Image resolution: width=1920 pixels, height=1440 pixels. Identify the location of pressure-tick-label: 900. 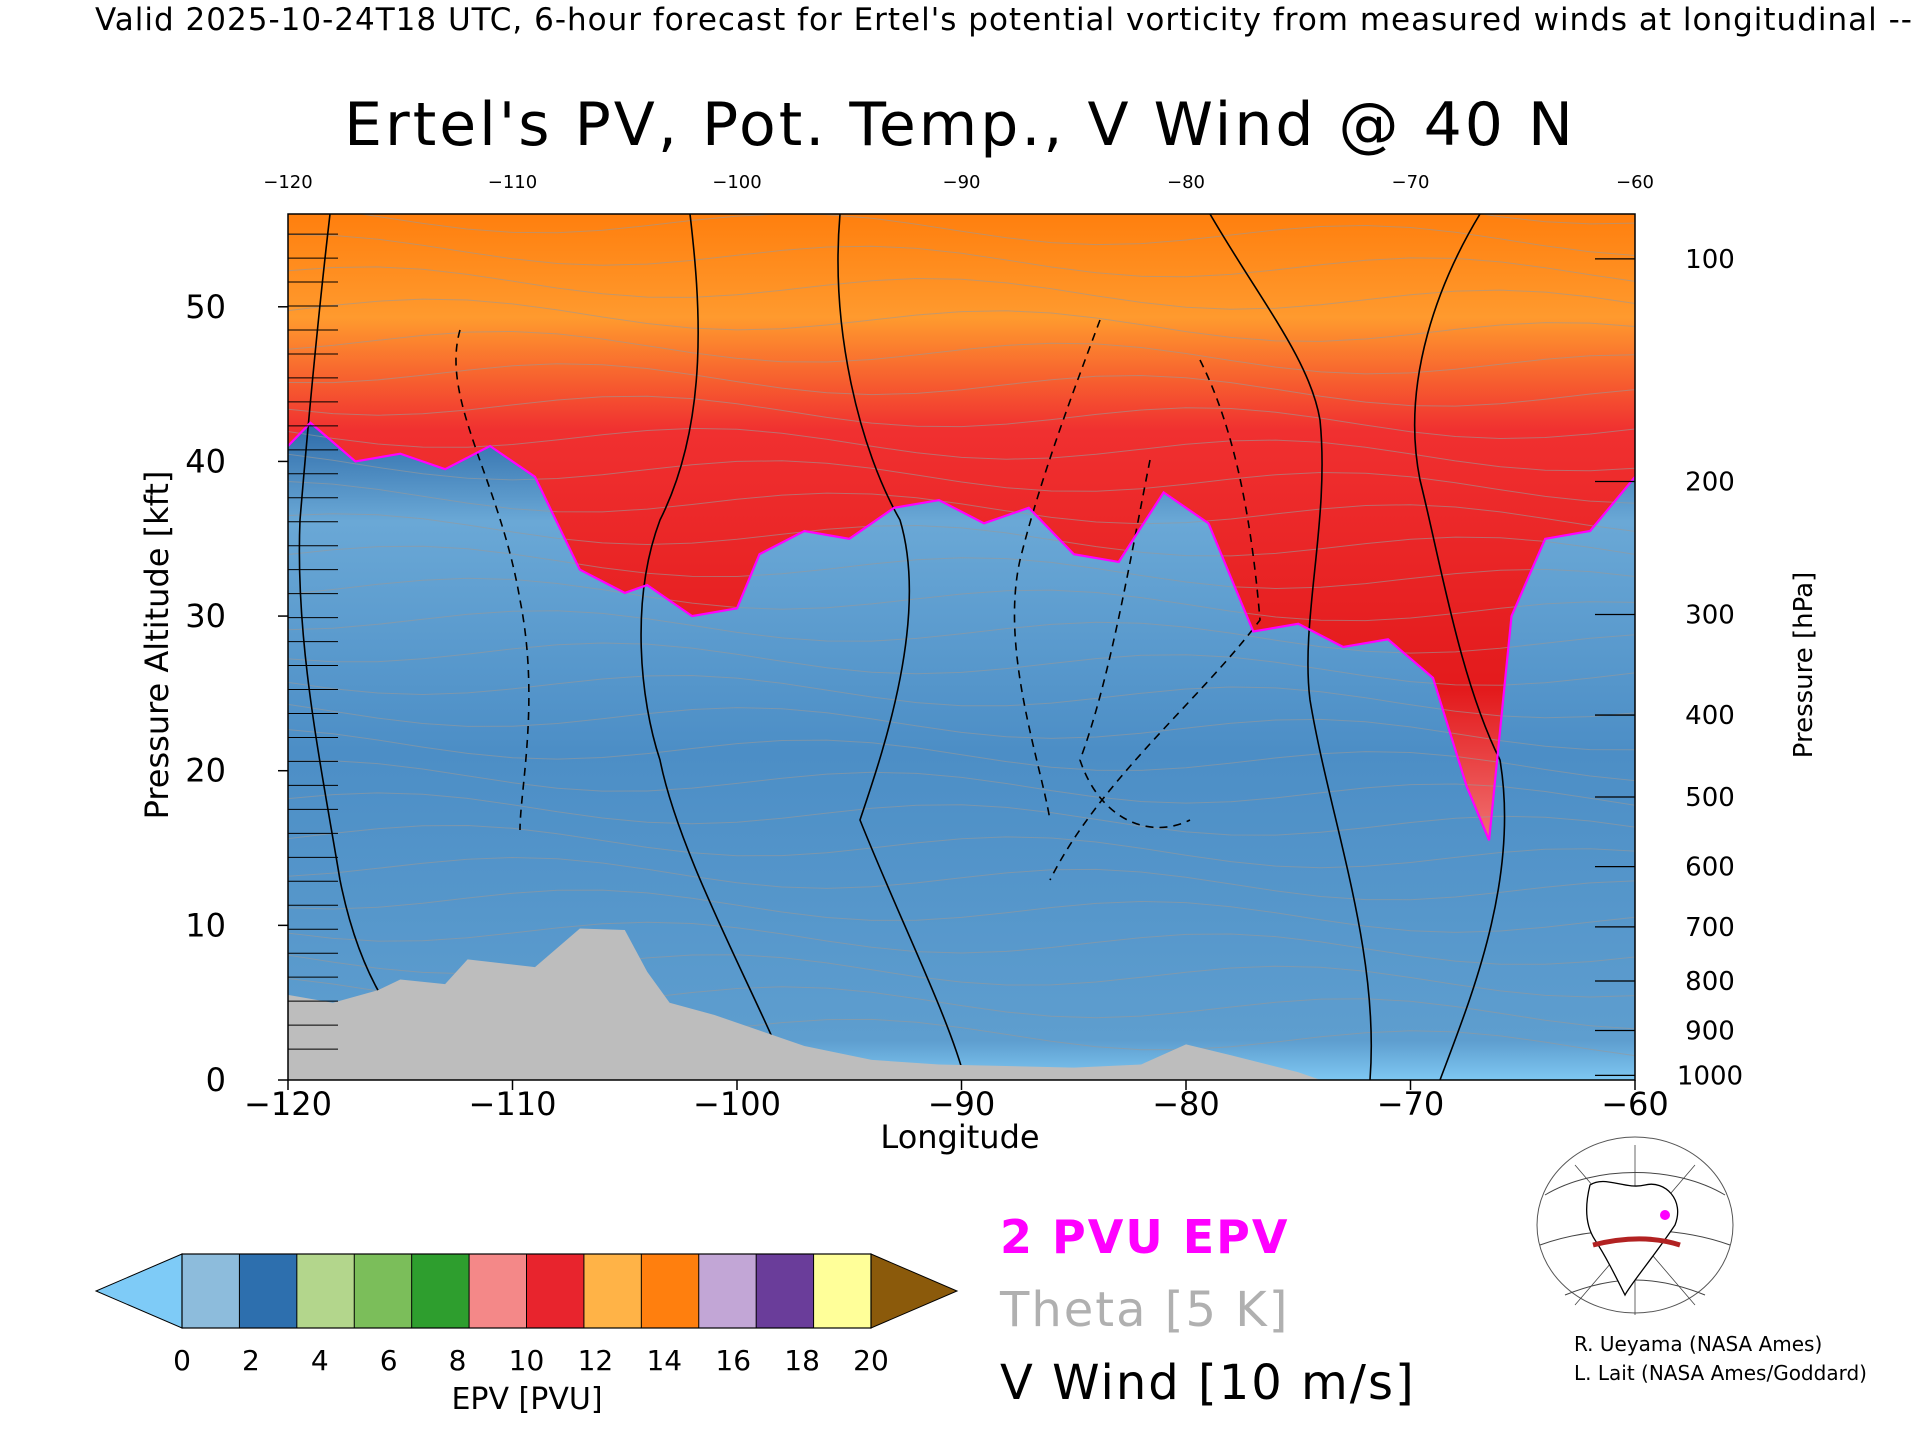
(1710, 1032).